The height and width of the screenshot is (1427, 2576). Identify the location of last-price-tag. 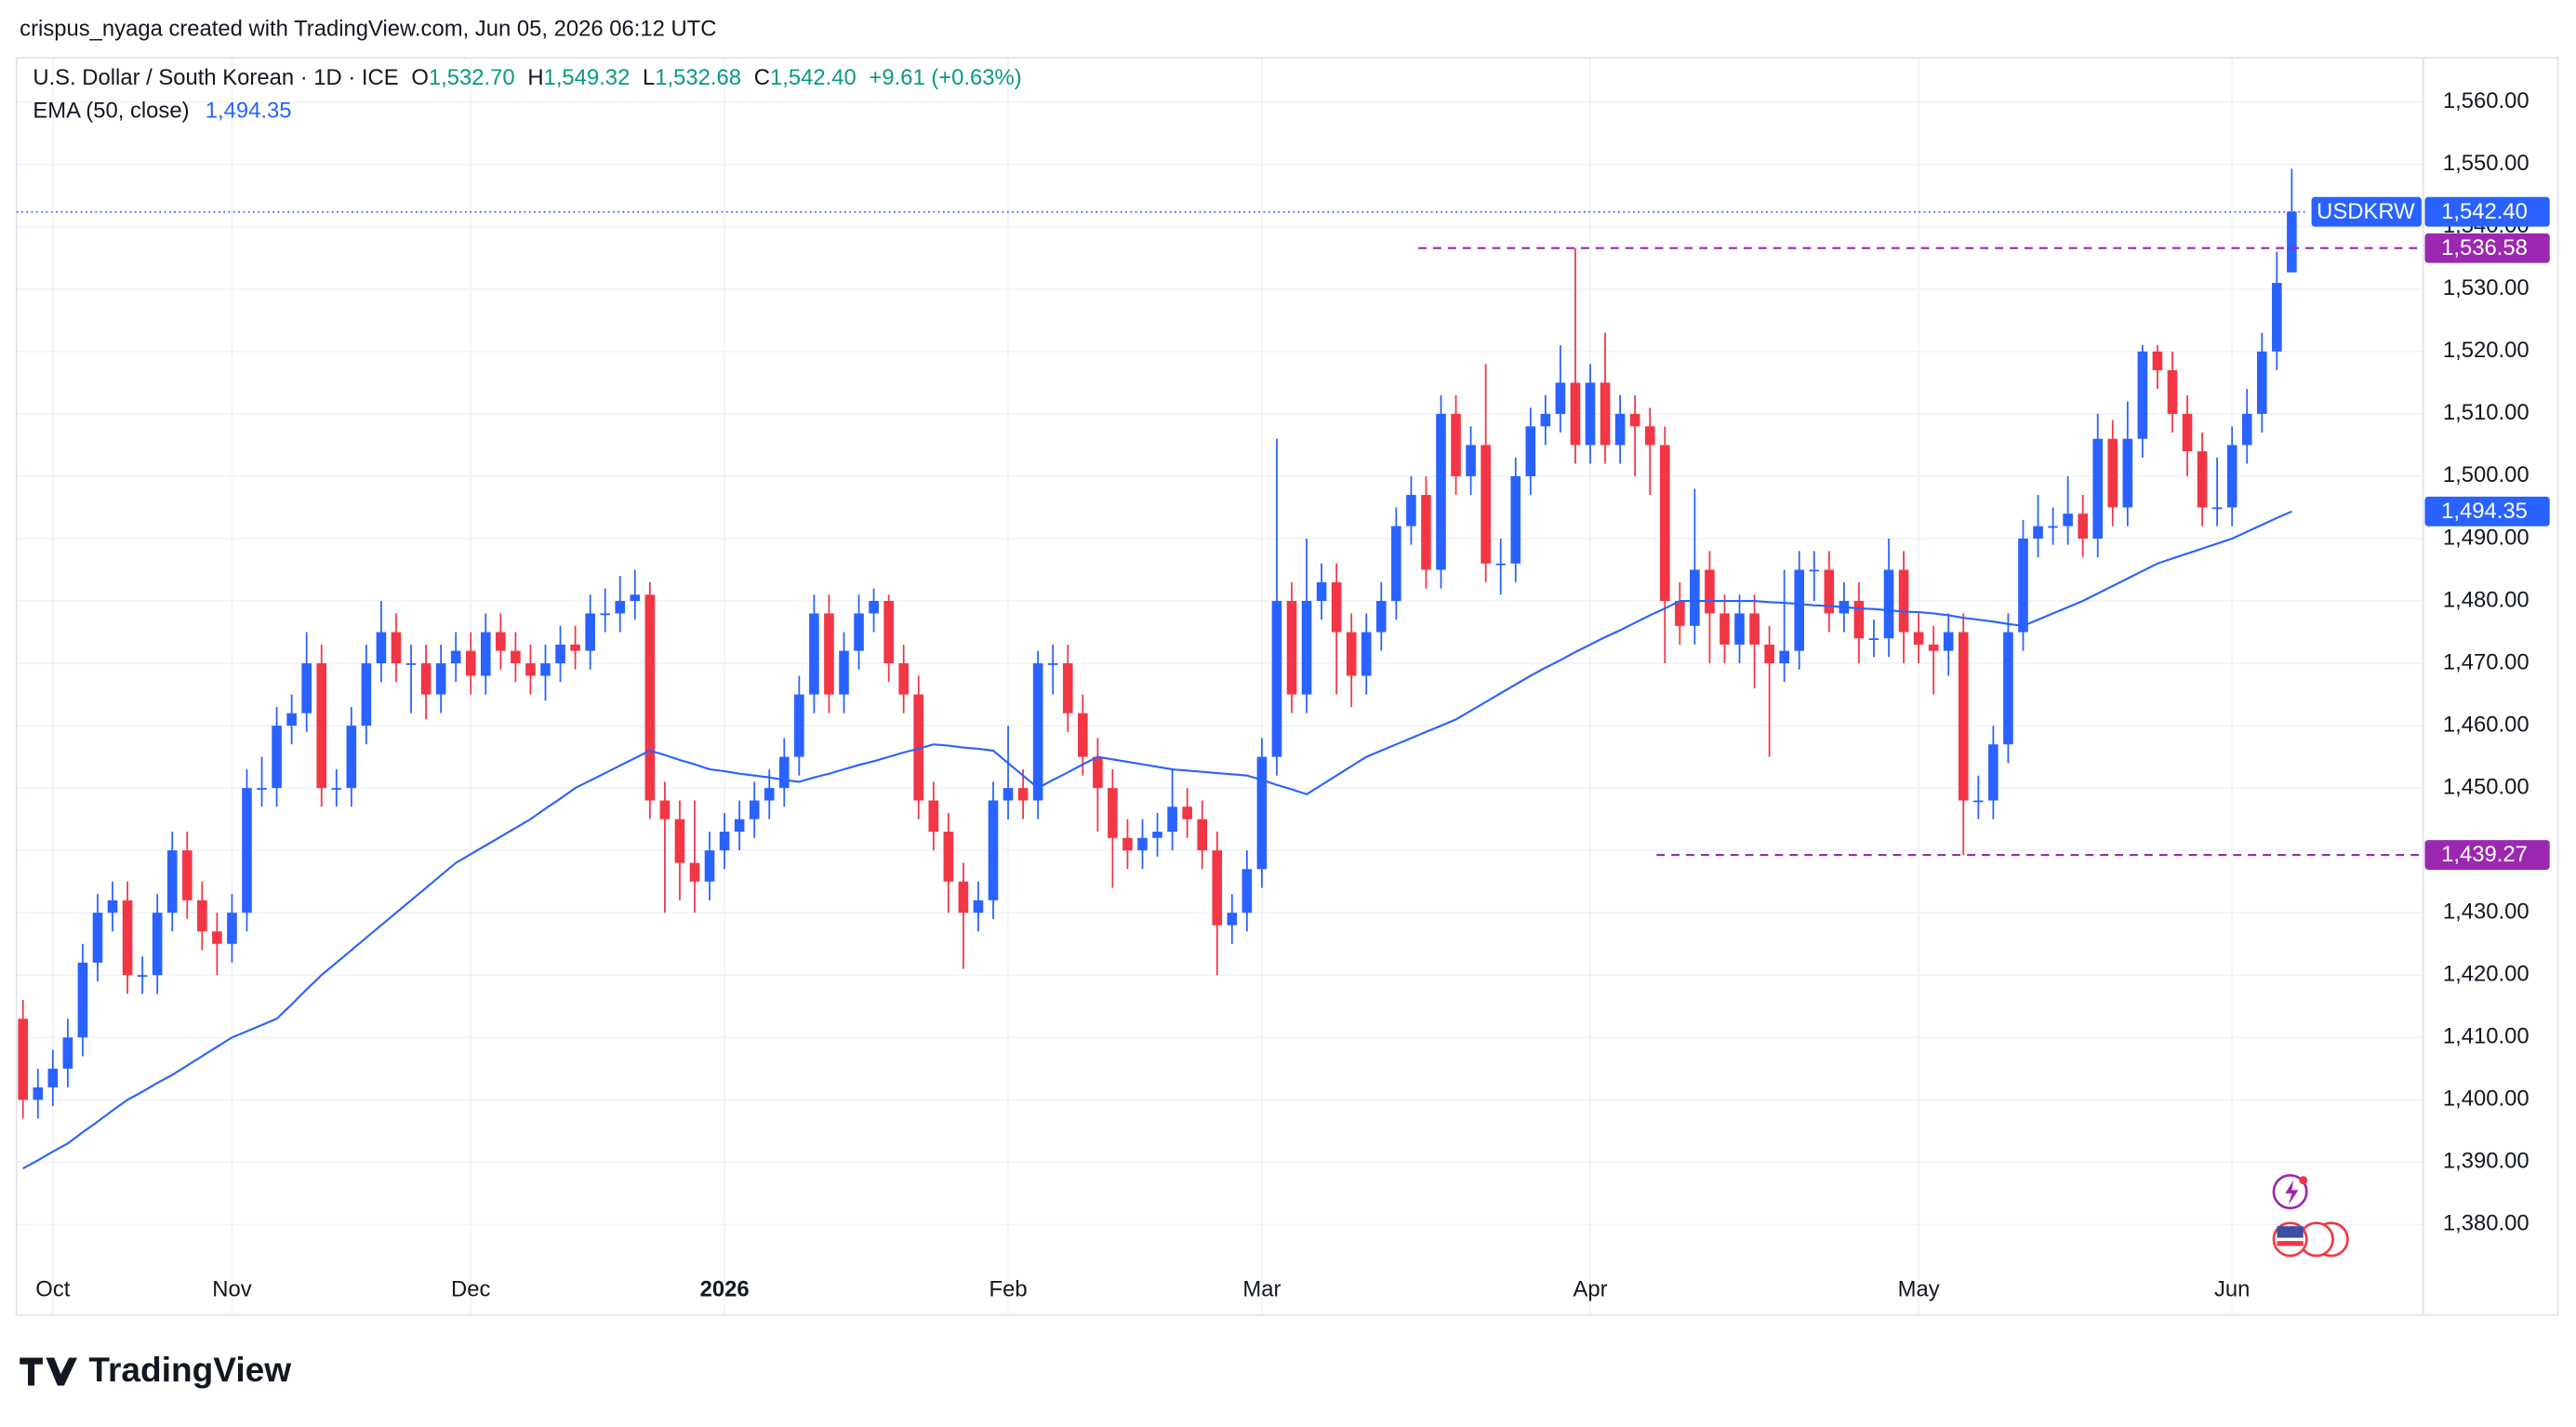
(2487, 211).